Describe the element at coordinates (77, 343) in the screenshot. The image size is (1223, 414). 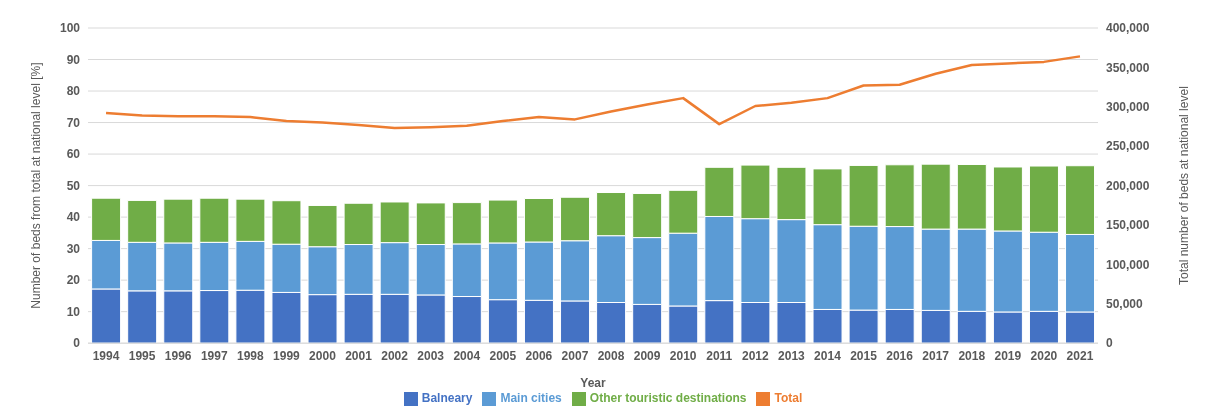
I see `y-tick-label: 0` at that location.